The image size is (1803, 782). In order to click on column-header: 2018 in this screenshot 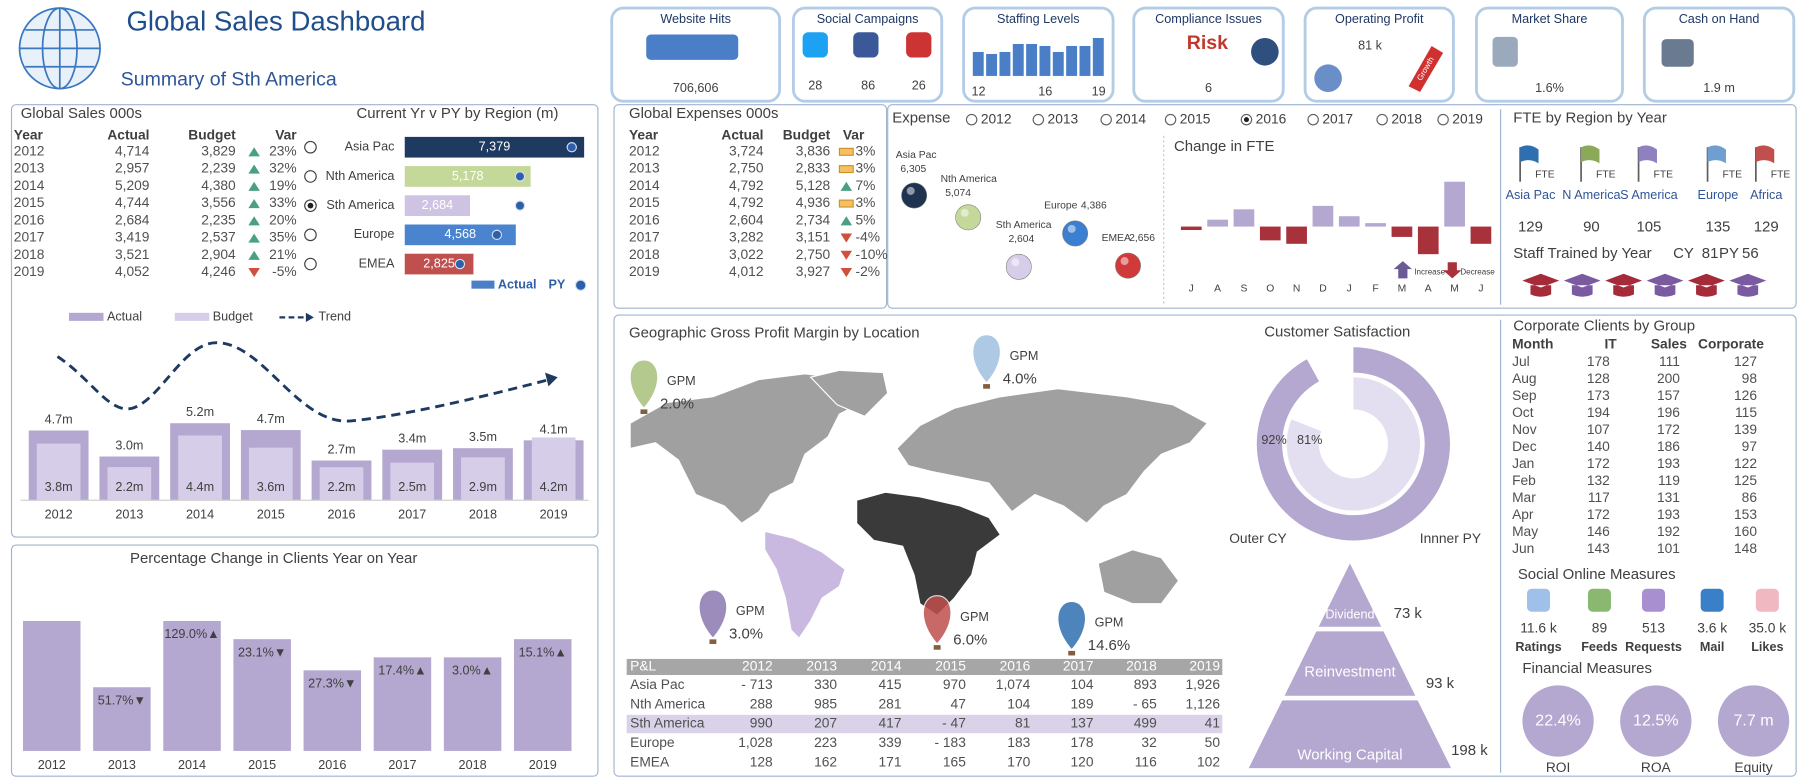, I will do `click(1141, 666)`.